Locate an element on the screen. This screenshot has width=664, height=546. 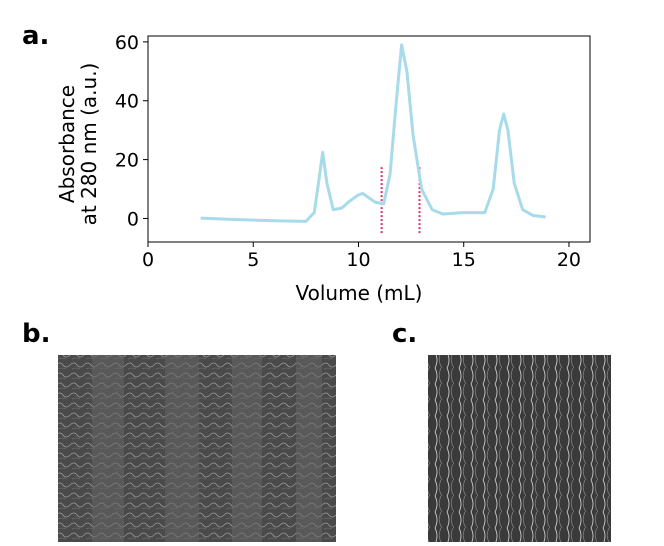
x-tick-label: 0 is located at coordinates (148, 260).